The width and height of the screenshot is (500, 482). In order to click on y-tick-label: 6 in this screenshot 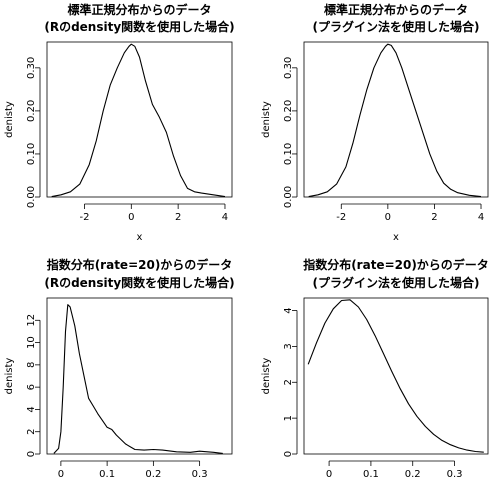, I will do `click(31, 387)`.